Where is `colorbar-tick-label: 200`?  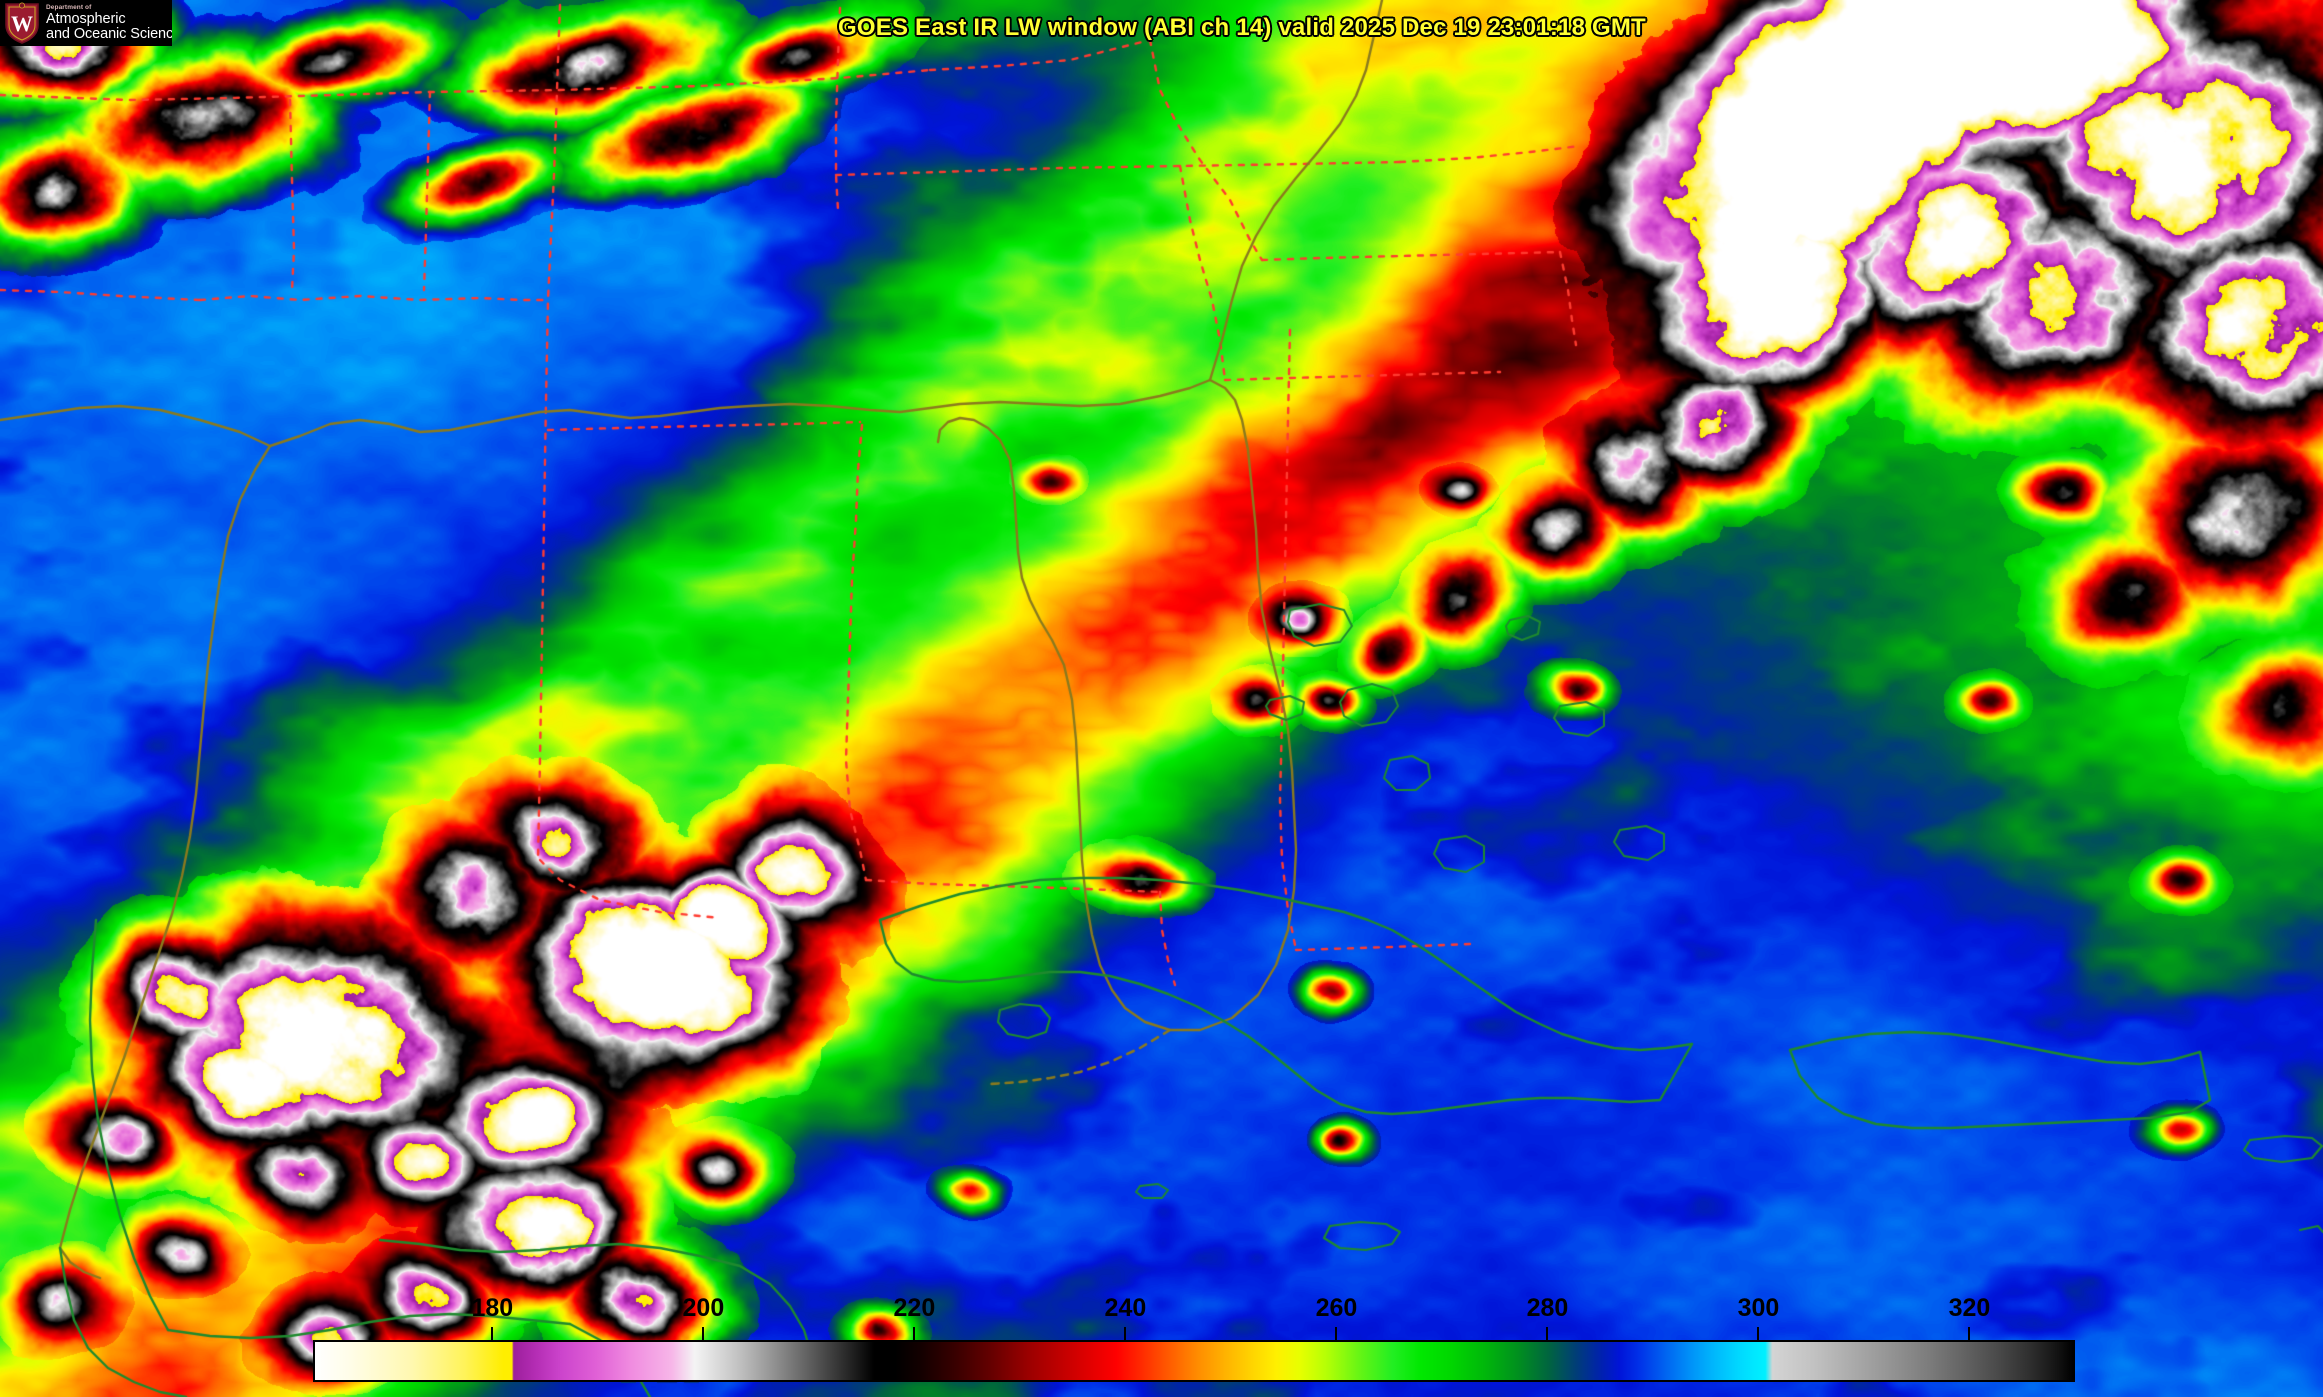
colorbar-tick-label: 200 is located at coordinates (703, 1308).